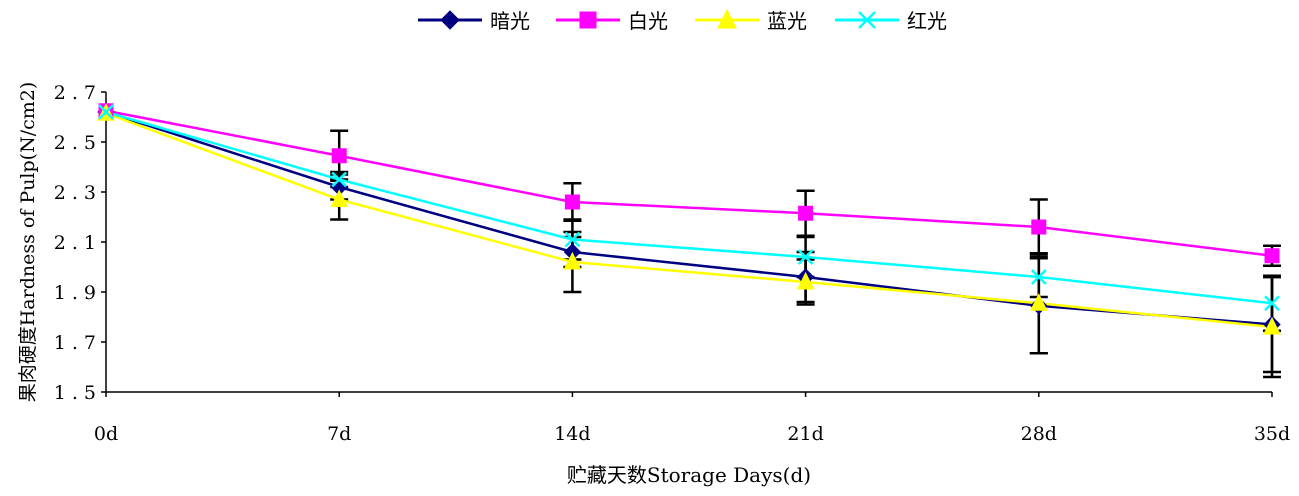 The image size is (1299, 496). Describe the element at coordinates (75, 343) in the screenshot. I see `y-tick-label: 1 . 7` at that location.